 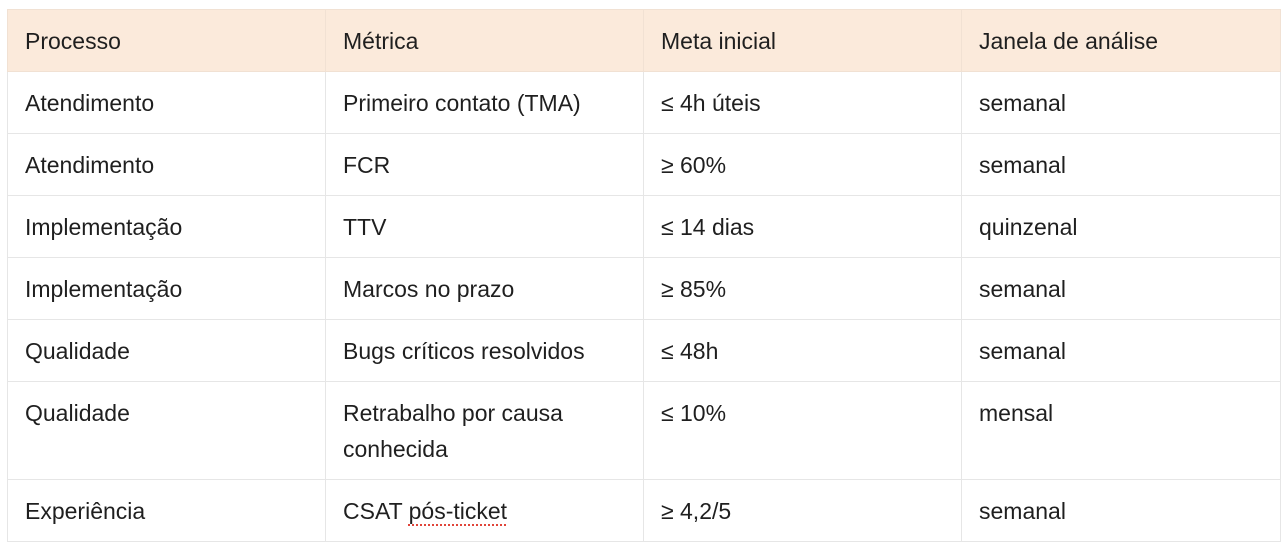 I want to click on table-row: Atendimento FCR ≥ 60% semanal, so click(x=644, y=164).